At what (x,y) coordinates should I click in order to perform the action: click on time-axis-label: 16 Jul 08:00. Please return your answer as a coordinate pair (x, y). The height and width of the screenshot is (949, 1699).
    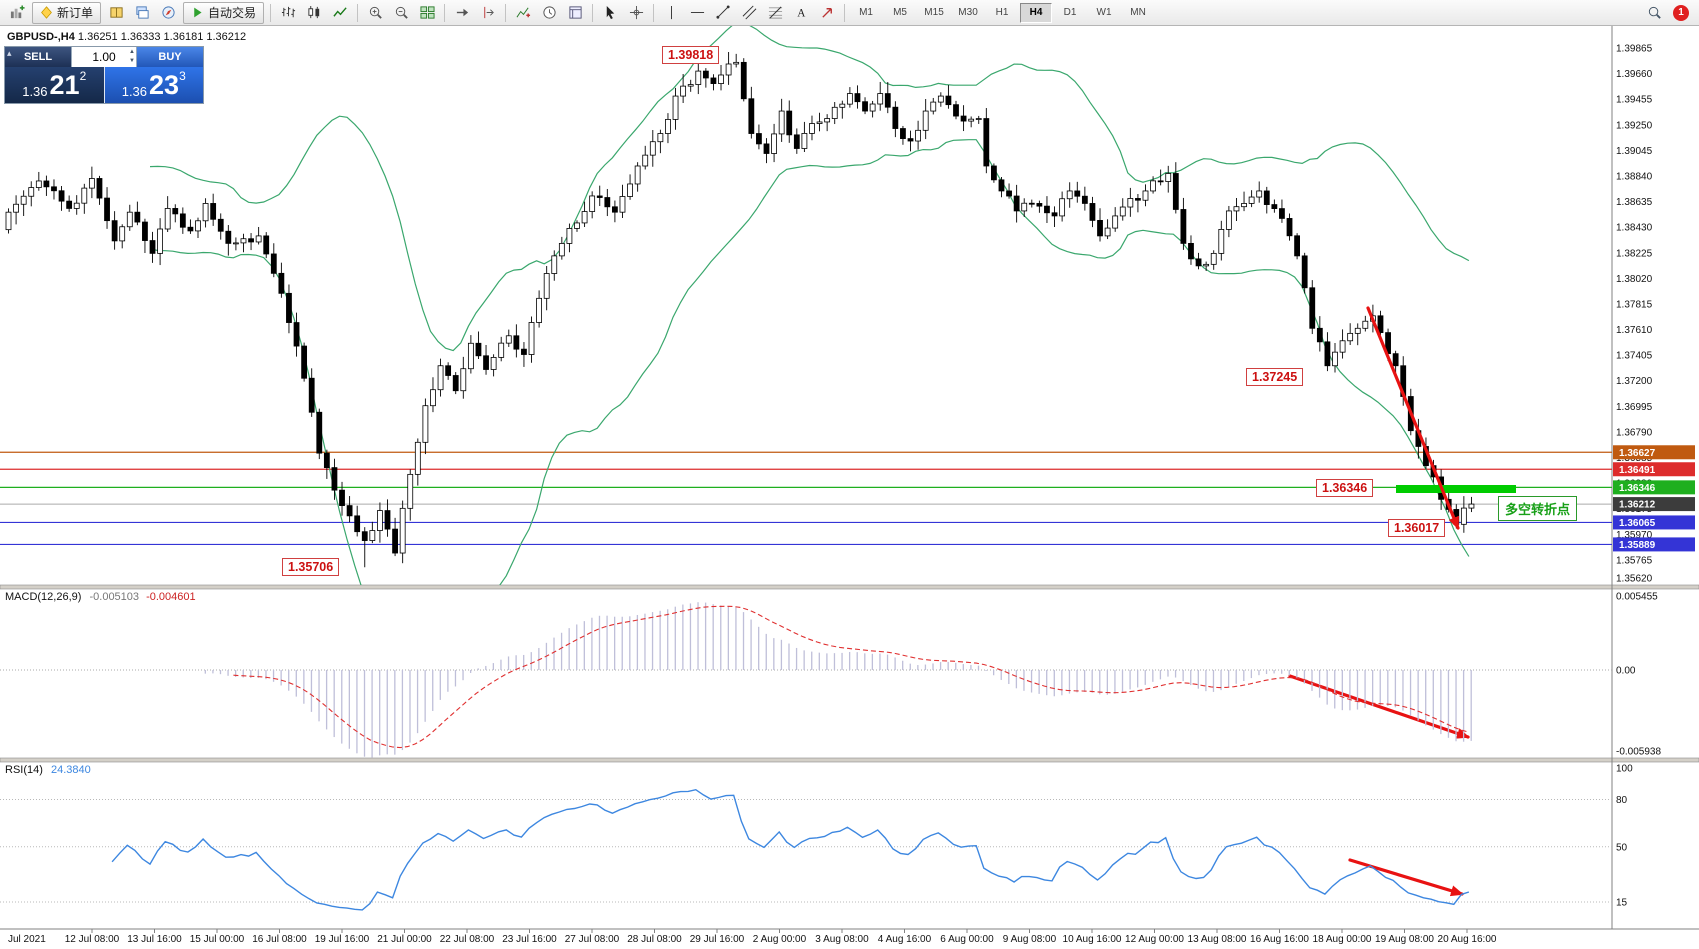
    Looking at the image, I should click on (279, 939).